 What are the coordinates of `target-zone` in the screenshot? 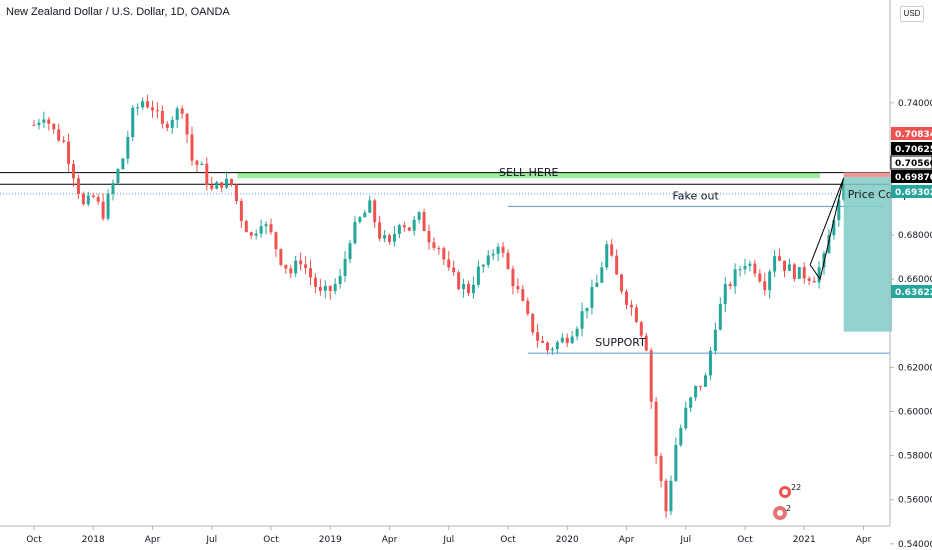 It's located at (868, 254).